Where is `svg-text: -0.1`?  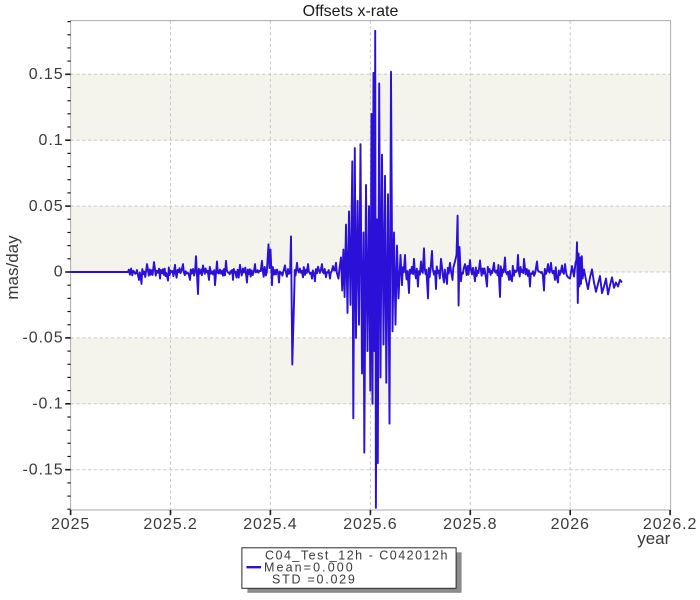 svg-text: -0.1 is located at coordinates (47, 404).